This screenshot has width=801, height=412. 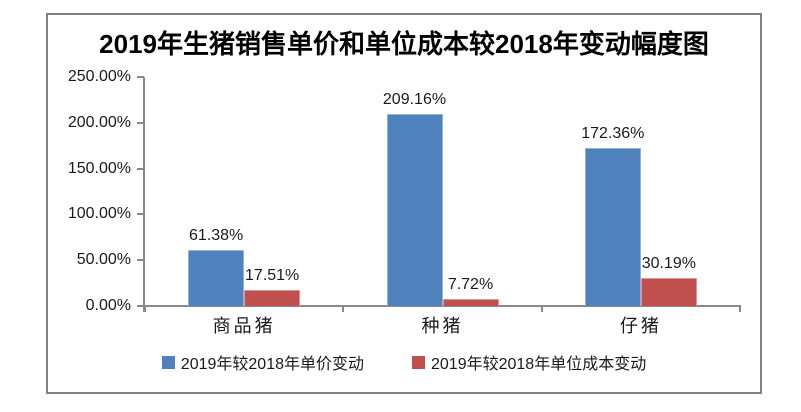 I want to click on legend: 2019年较2018年单价变动 2019年较2018年单位成本变动, so click(x=404, y=362).